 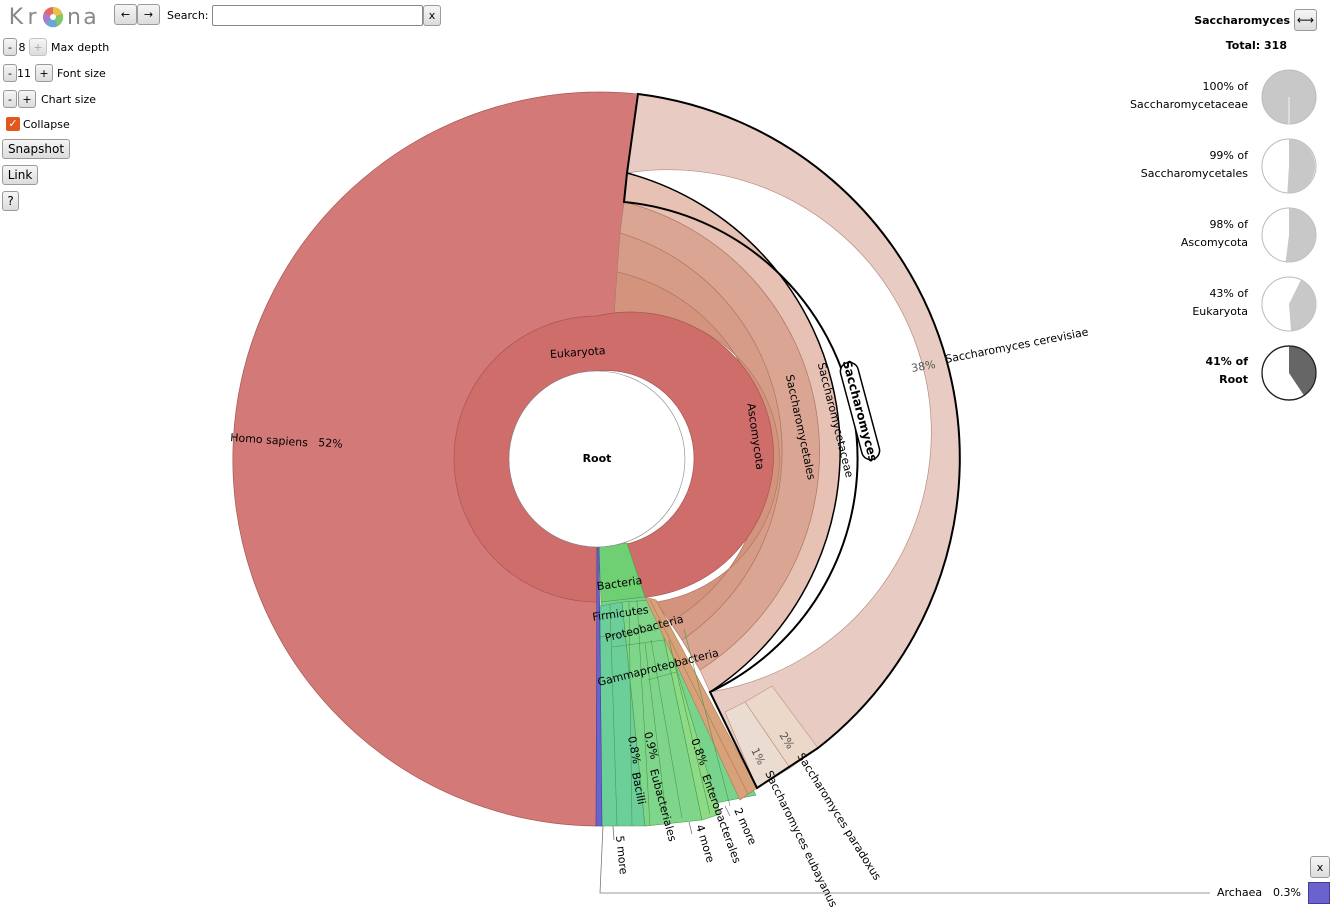 I want to click on ancestor-ascomycota: 98% of Ascomycota, so click(x=1148, y=234).